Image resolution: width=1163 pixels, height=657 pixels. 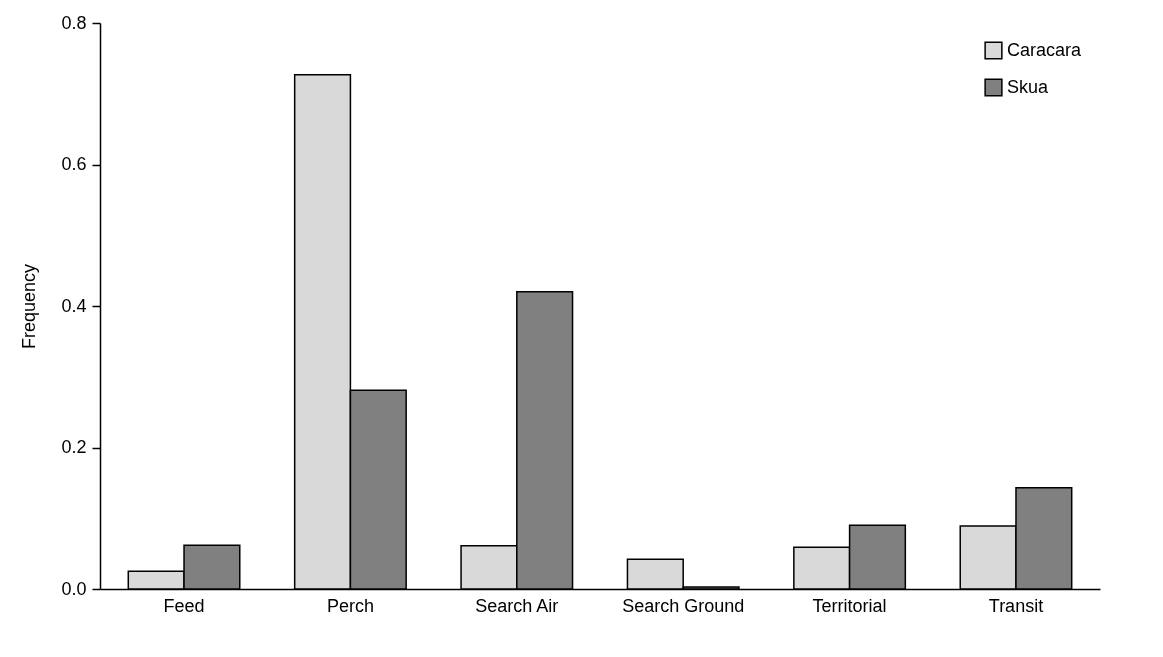 What do you see at coordinates (184, 605) in the screenshot?
I see `x-tick-label: Feed` at bounding box center [184, 605].